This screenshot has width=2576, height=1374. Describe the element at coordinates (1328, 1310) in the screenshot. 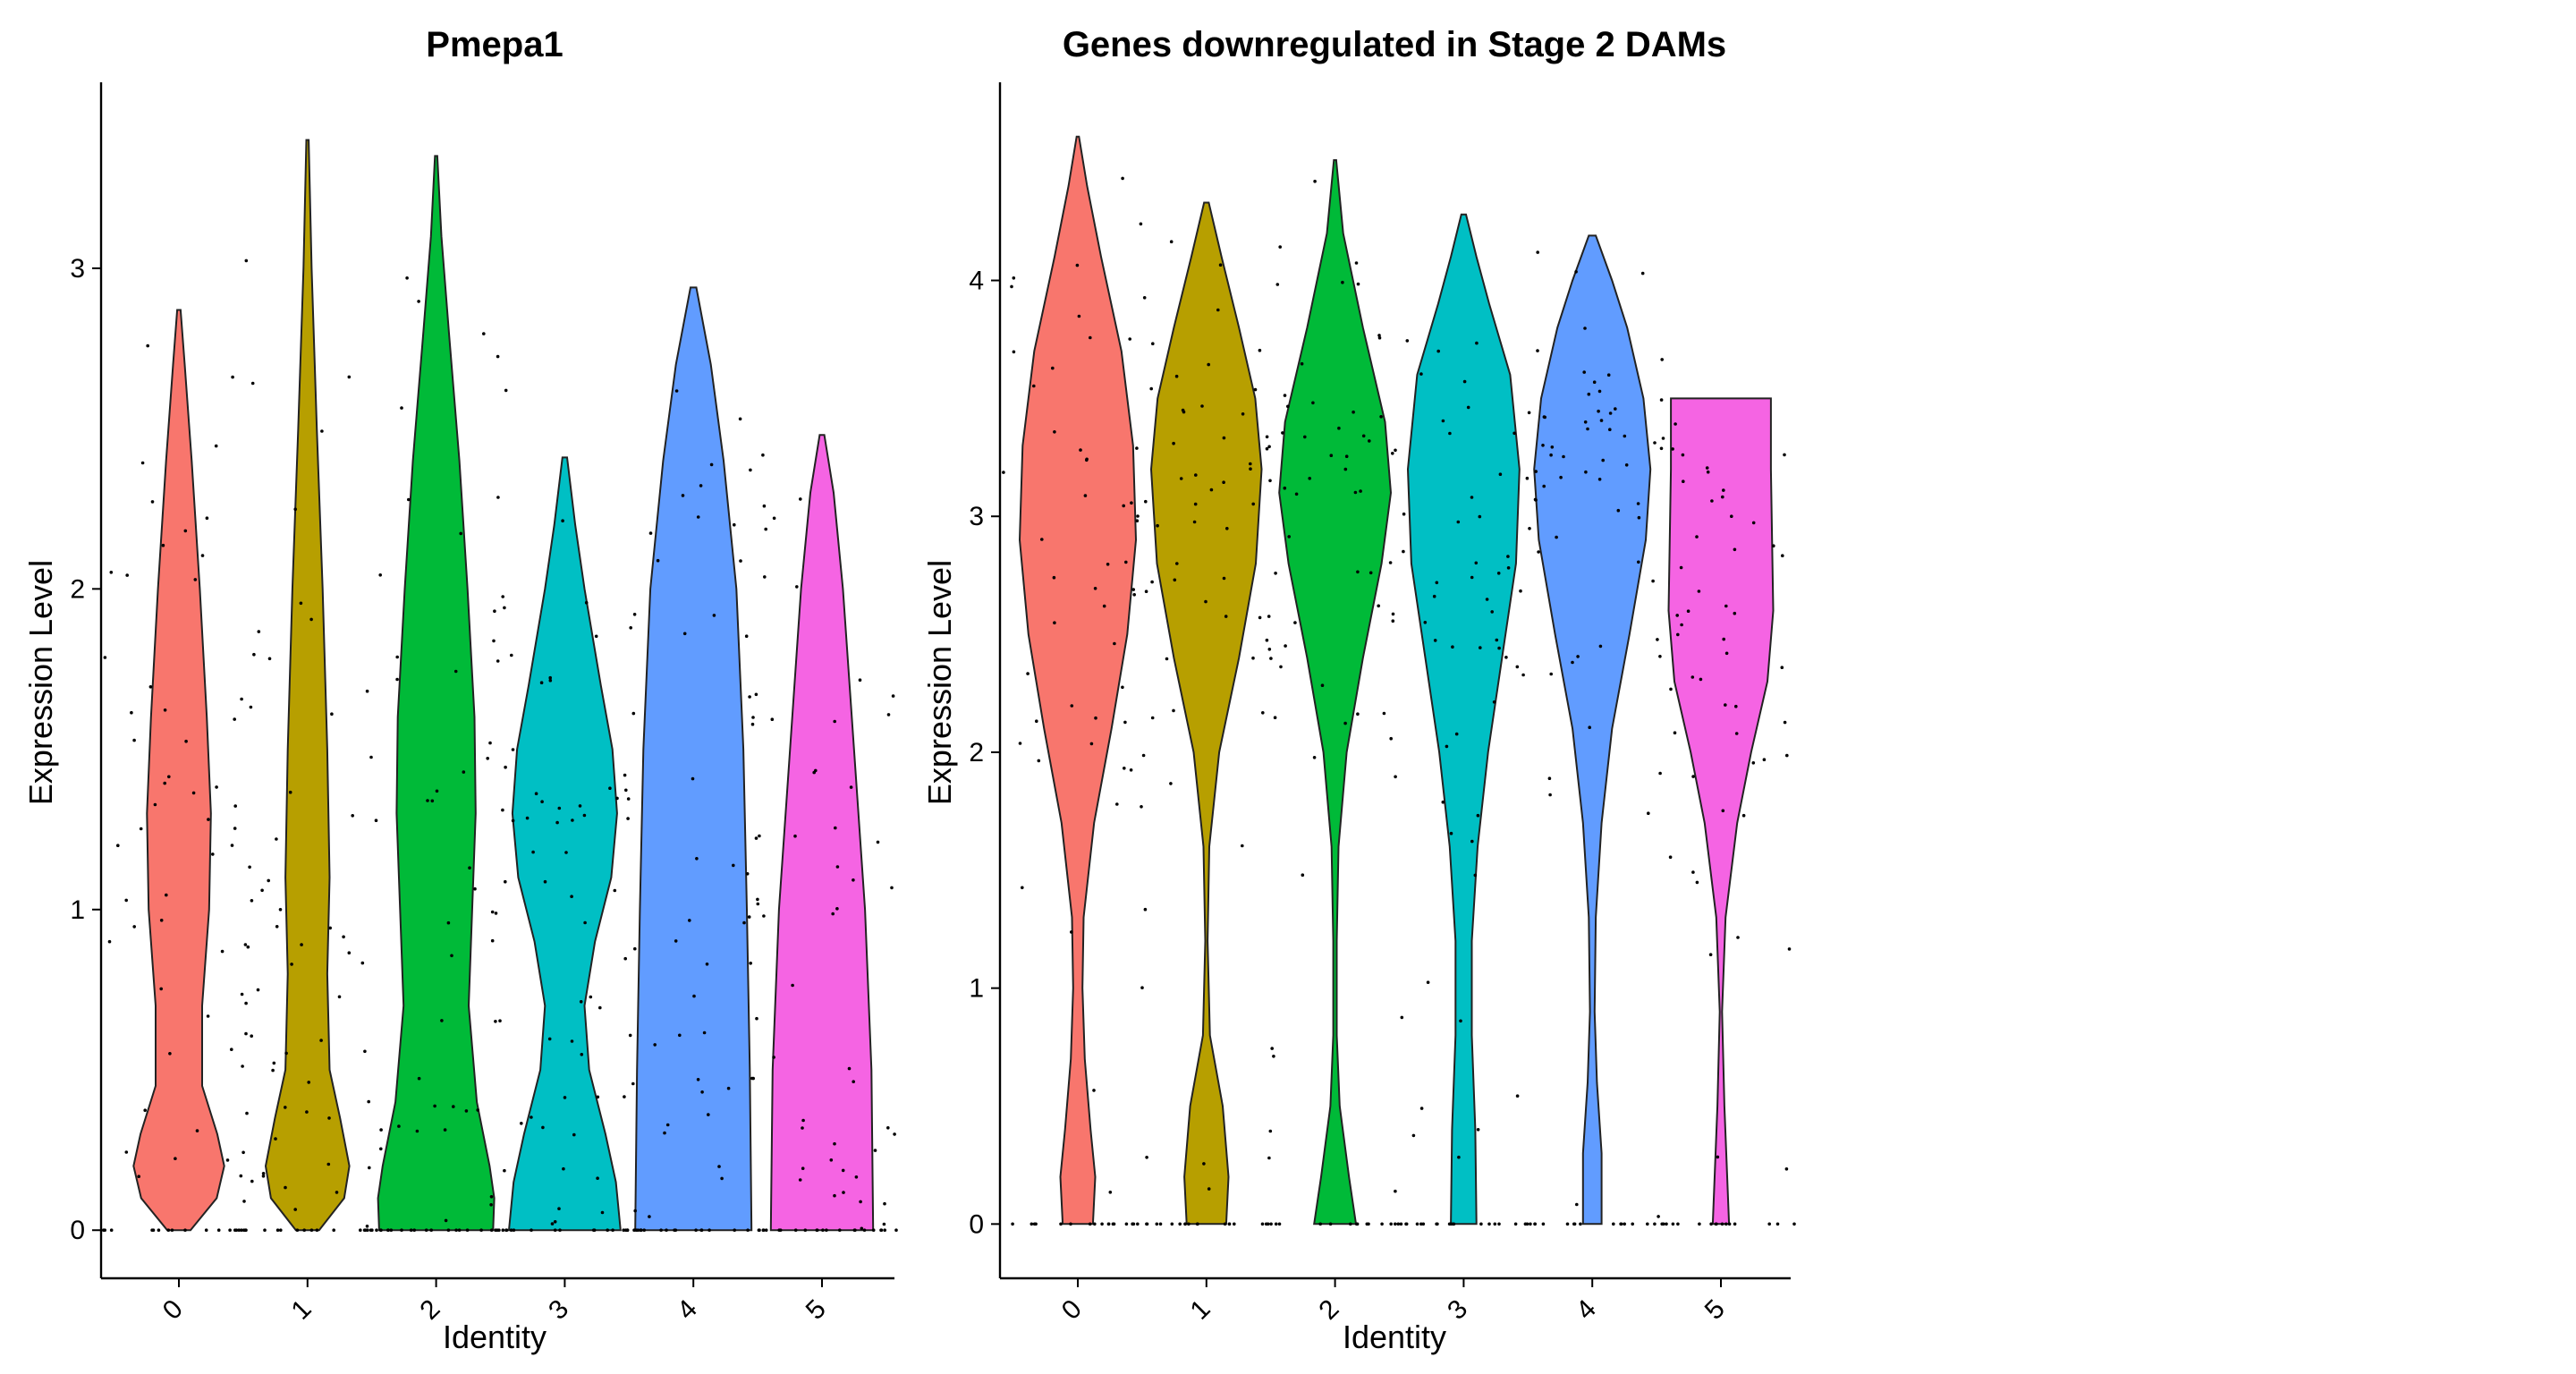

I see `x-tick-label: 2` at that location.